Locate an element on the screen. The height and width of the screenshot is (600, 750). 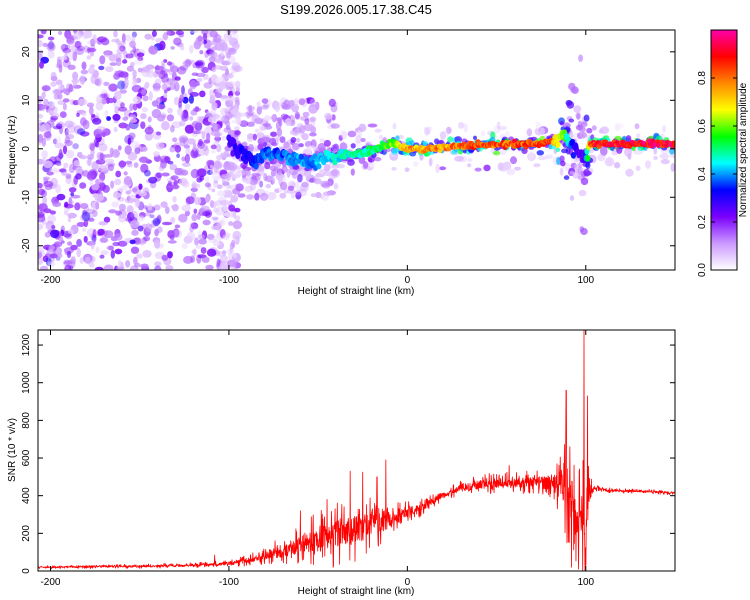
x-tick-label: 0 is located at coordinates (408, 582).